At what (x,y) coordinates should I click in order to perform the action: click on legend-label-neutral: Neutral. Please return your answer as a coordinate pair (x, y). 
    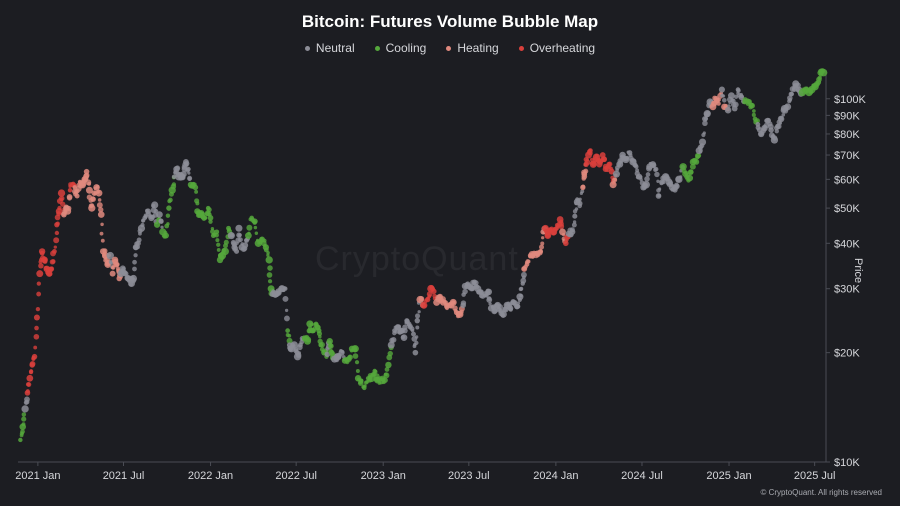
    Looking at the image, I should click on (335, 48).